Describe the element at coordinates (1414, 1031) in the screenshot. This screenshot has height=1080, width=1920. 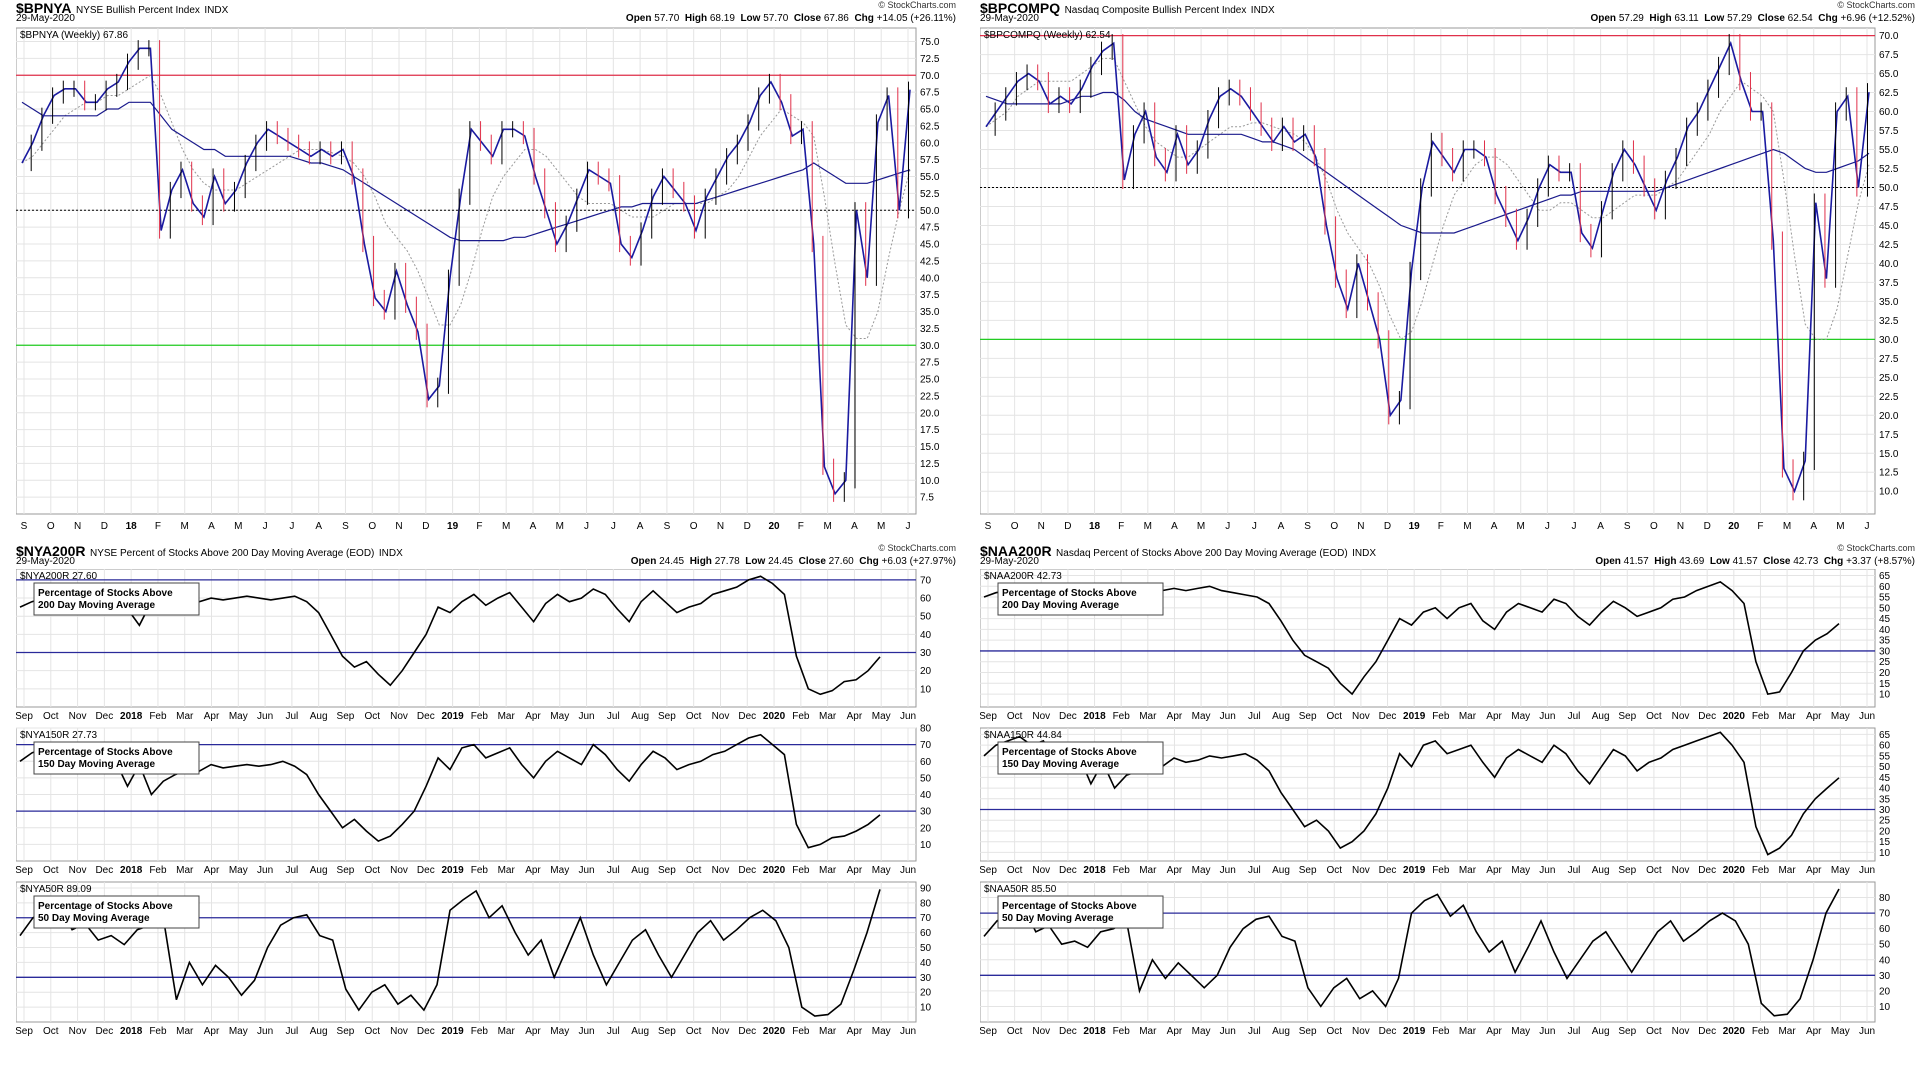
I see `x-tick-label: 2019` at that location.